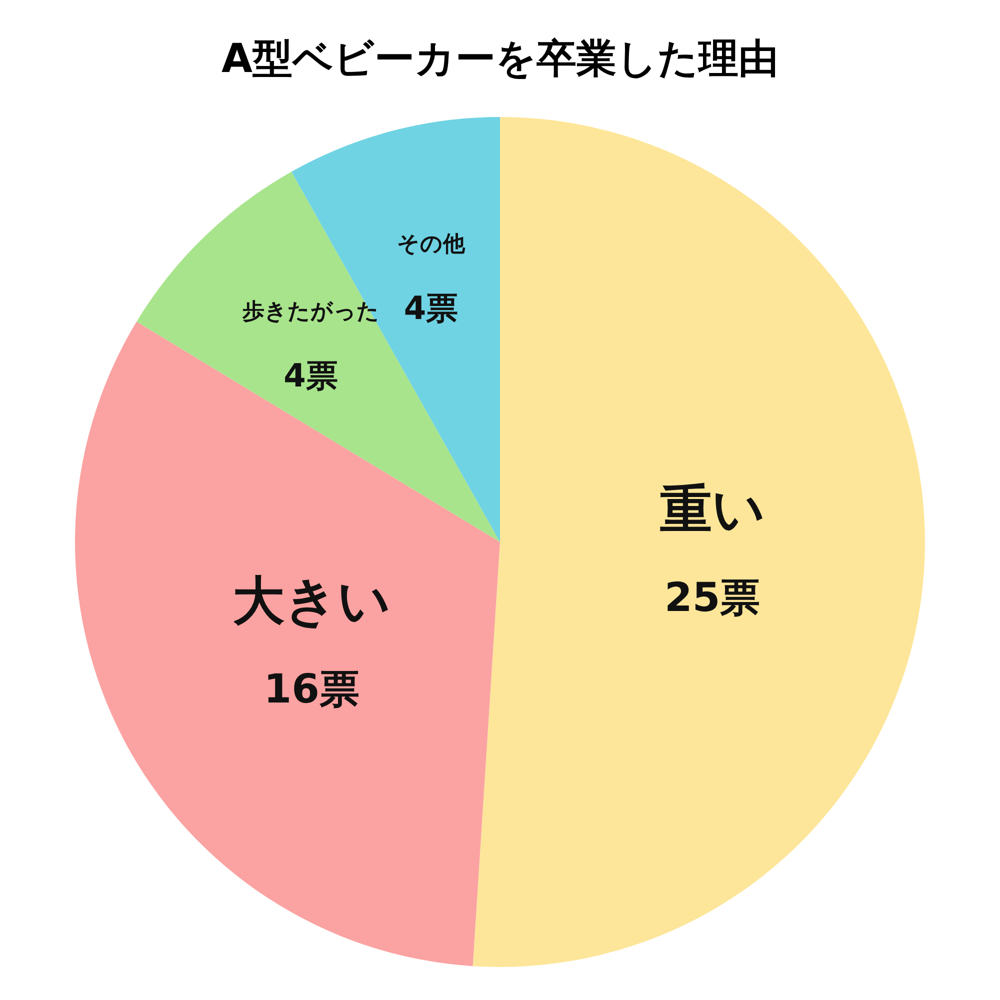 The image size is (1000, 1000). I want to click on slice-label: 重い, so click(712, 510).